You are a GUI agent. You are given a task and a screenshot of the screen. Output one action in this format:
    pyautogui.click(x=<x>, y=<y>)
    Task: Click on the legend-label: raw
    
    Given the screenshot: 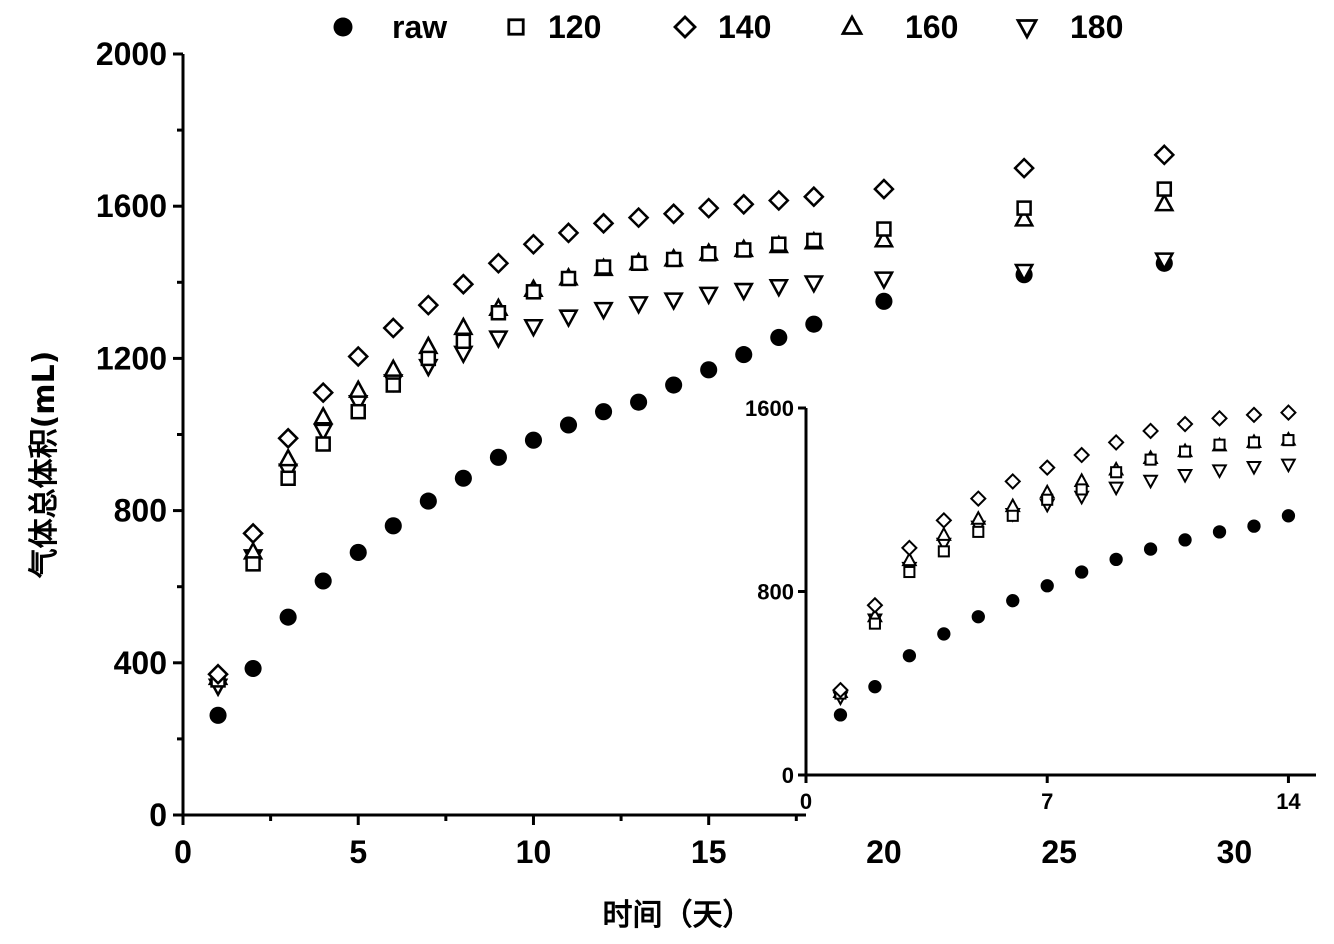 What is the action you would take?
    pyautogui.click(x=419, y=27)
    